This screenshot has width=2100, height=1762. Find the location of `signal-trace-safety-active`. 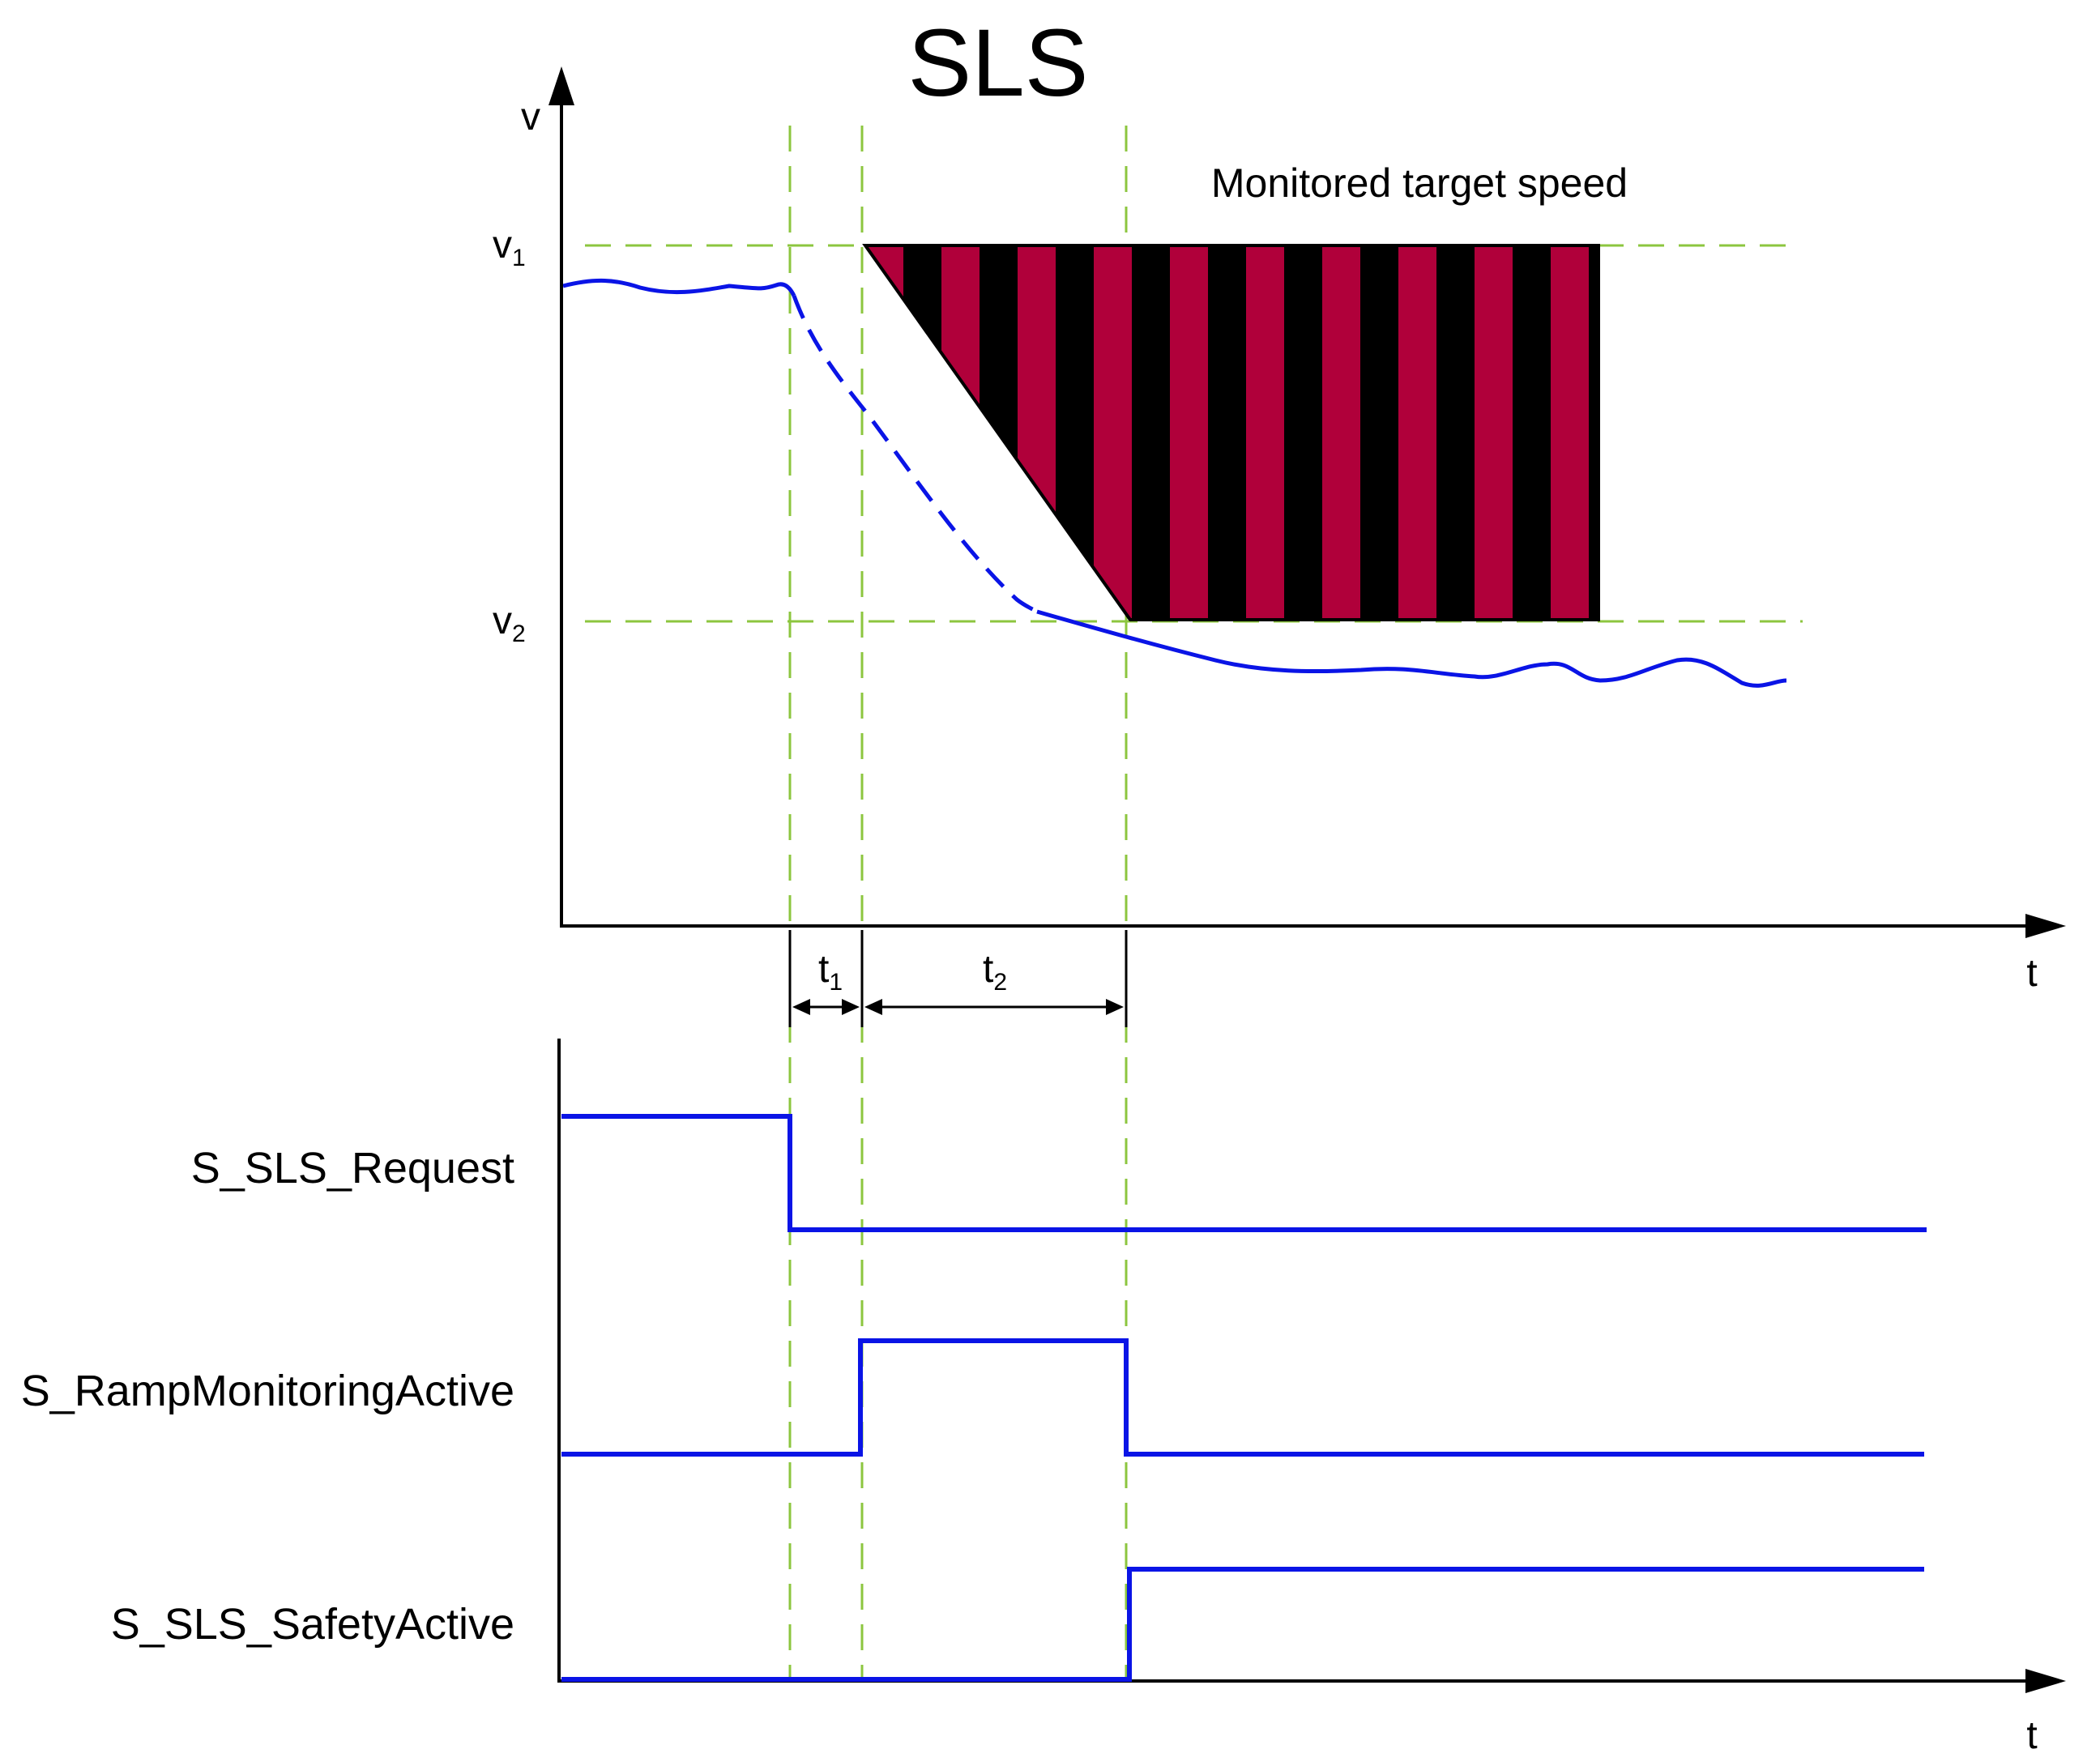

signal-trace-safety-active is located at coordinates (1242, 1624).